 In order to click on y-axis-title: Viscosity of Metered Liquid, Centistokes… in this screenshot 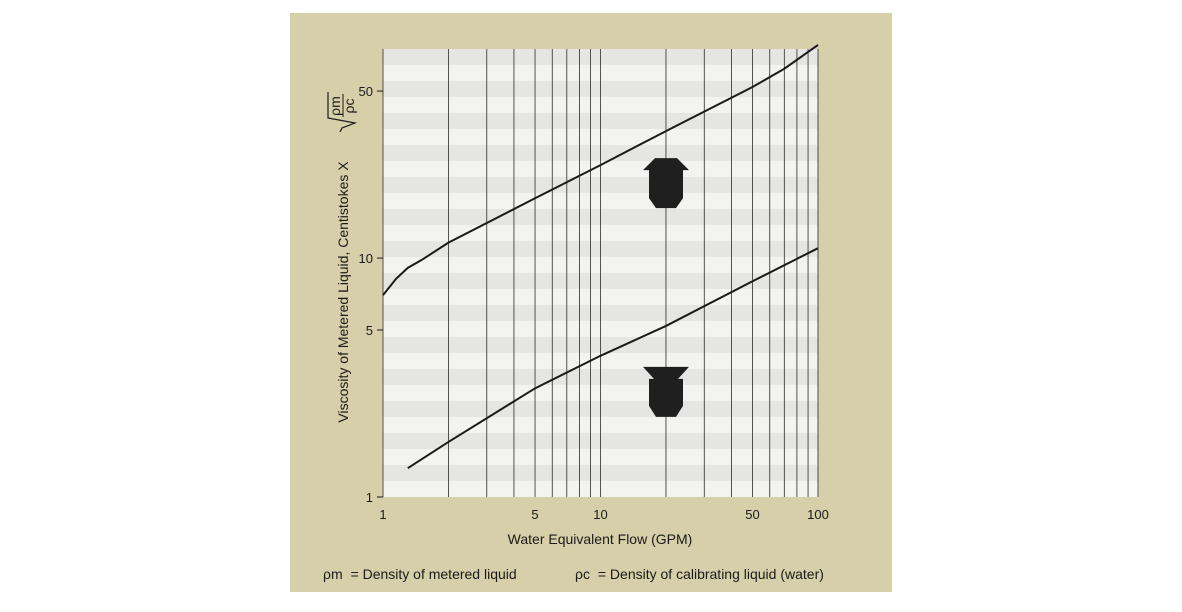, I will do `click(342, 257)`.